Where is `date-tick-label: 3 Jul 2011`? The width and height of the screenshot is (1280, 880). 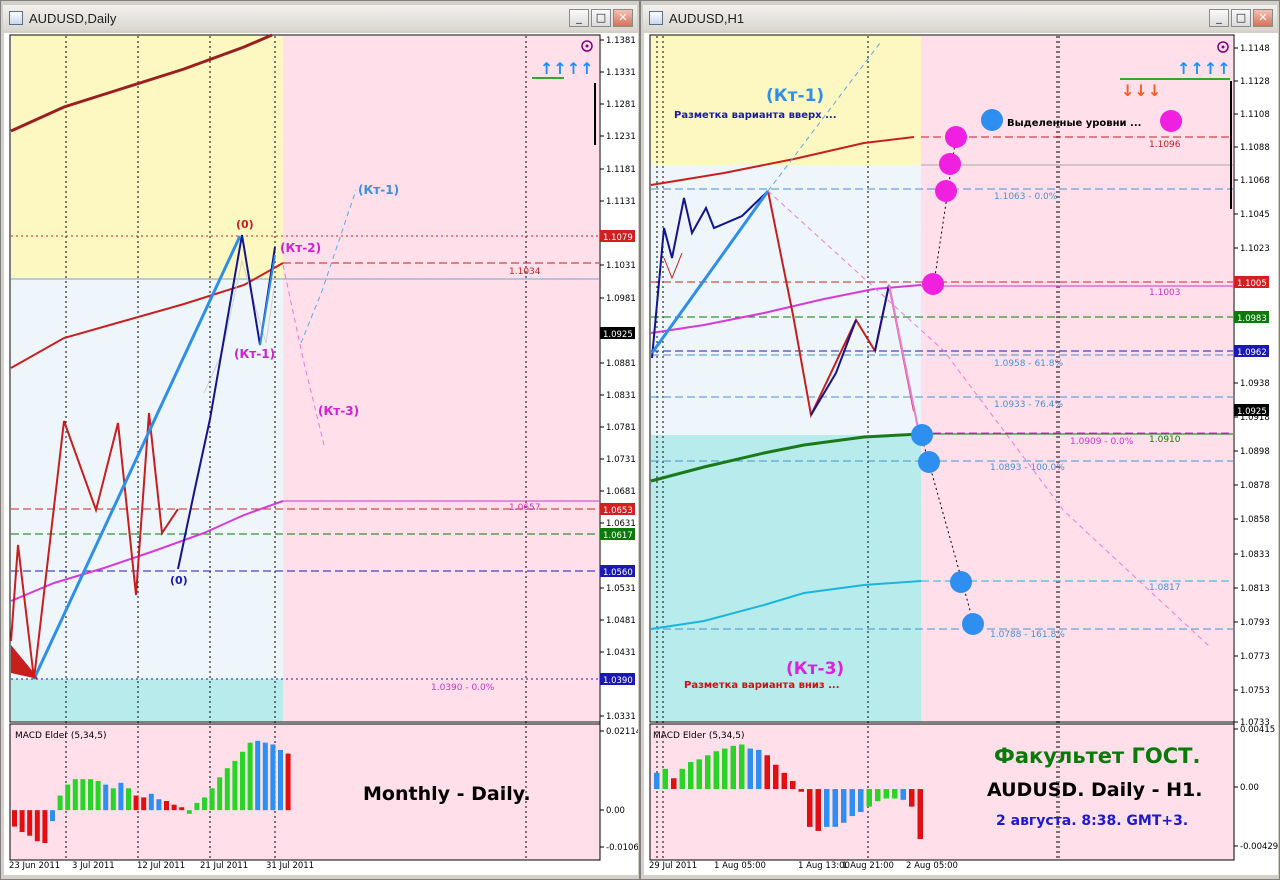
date-tick-label: 3 Jul 2011 is located at coordinates (93, 866).